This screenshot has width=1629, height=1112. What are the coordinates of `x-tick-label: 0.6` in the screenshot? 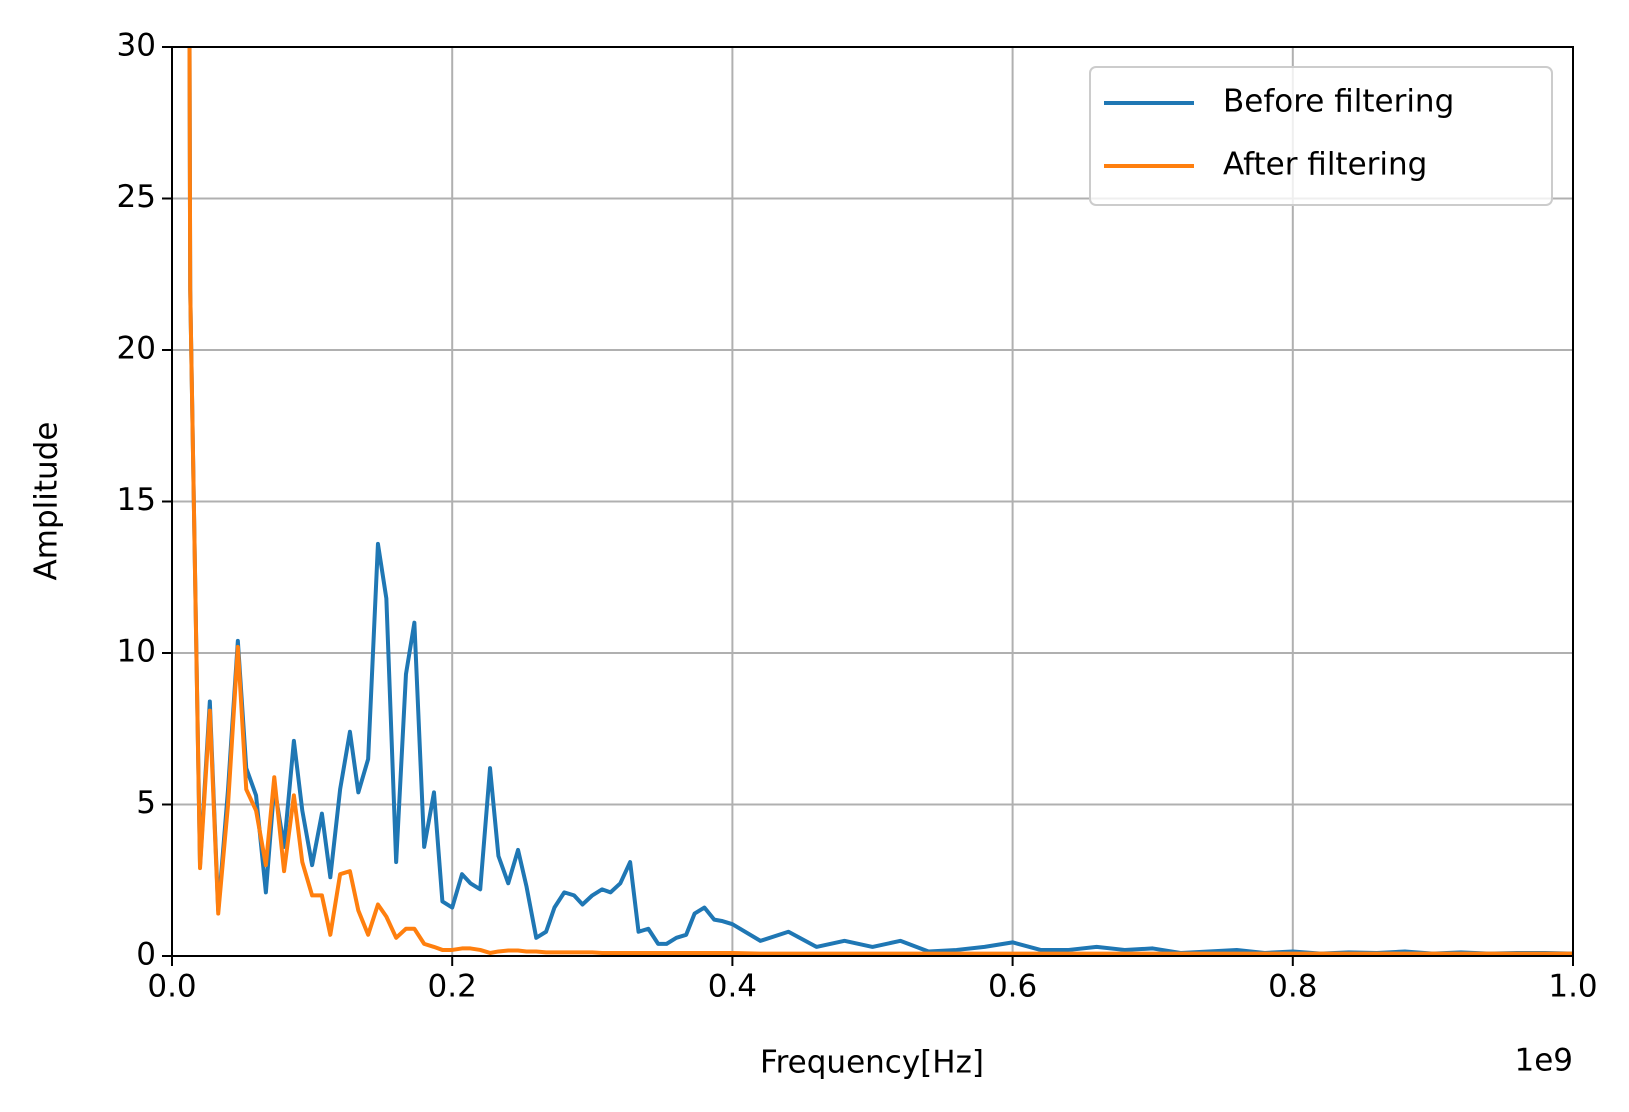 It's located at (1012, 987).